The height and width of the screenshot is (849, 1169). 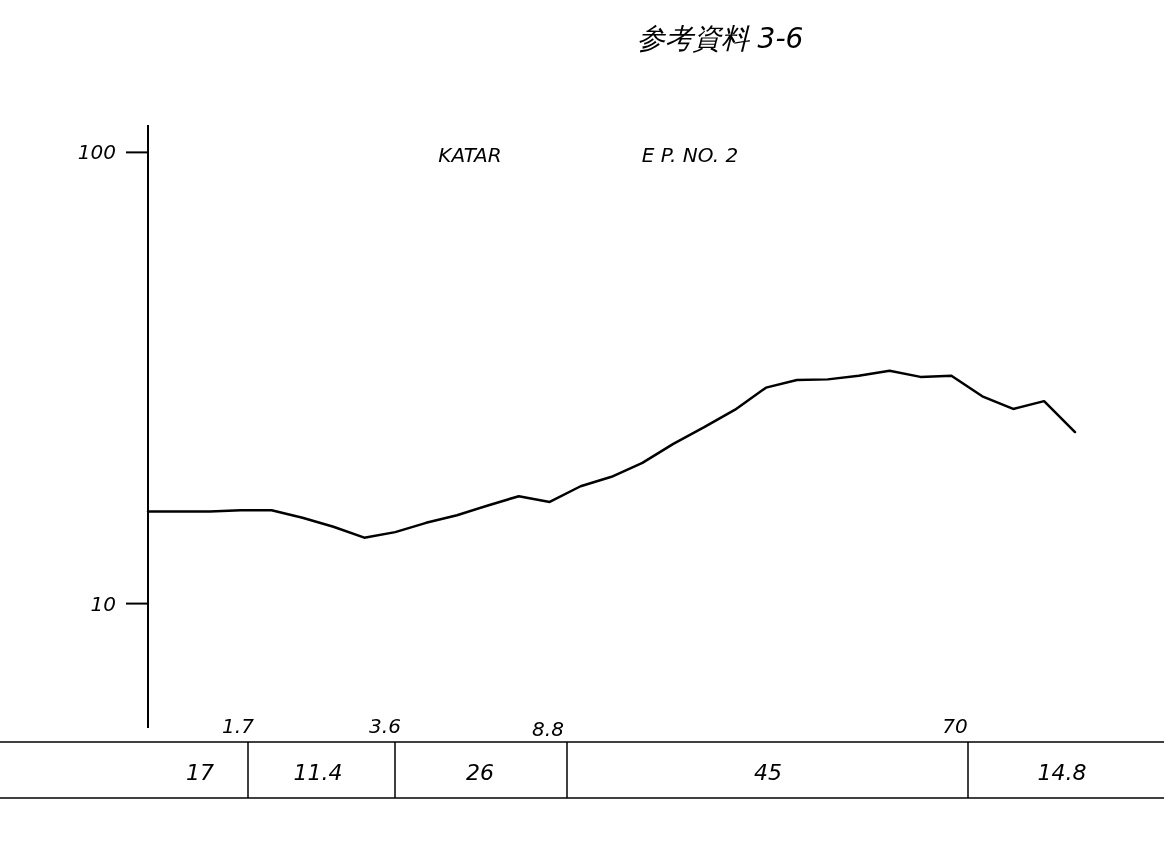 I want to click on annotation: 26, so click(x=480, y=772).